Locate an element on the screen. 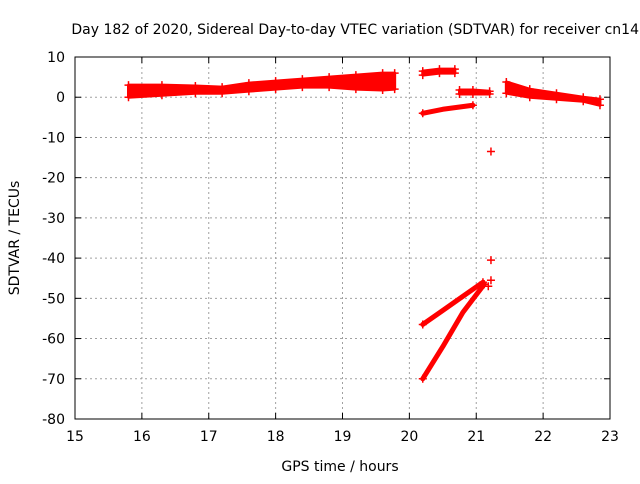 The width and height of the screenshot is (640, 484). x-tick-label: 15 is located at coordinates (75, 437).